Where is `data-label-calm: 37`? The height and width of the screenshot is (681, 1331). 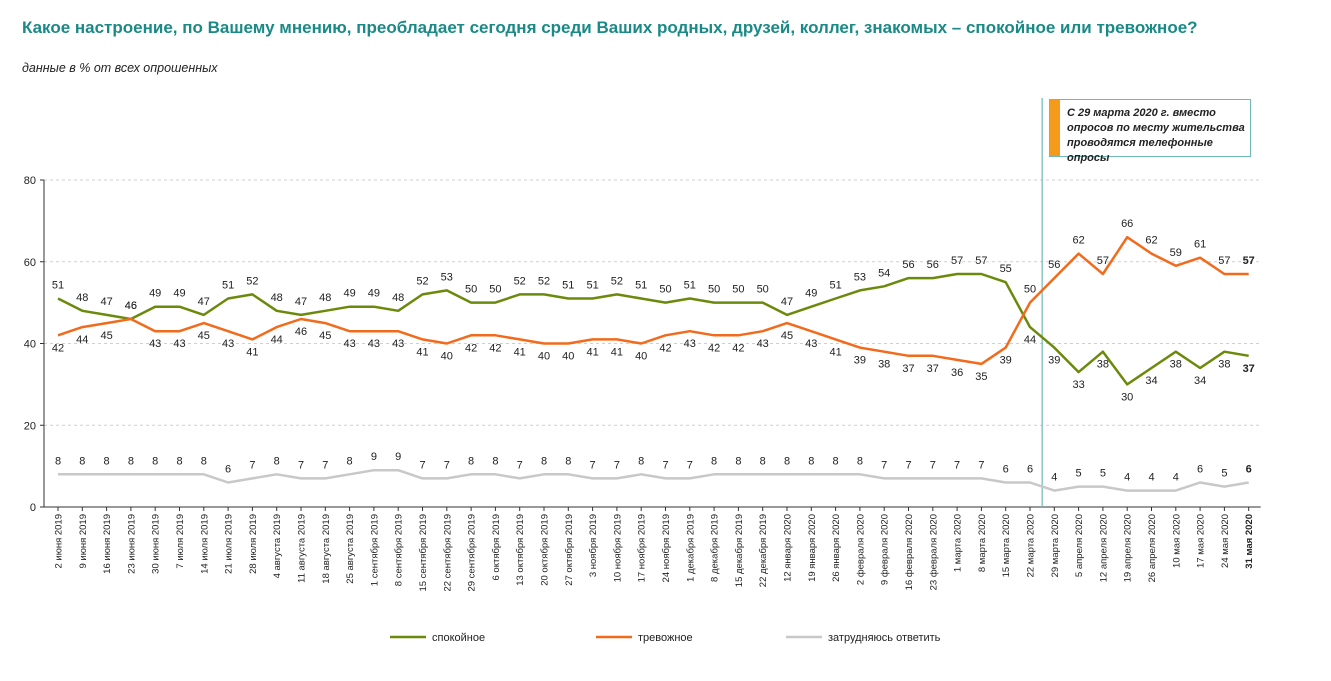 data-label-calm: 37 is located at coordinates (1249, 369).